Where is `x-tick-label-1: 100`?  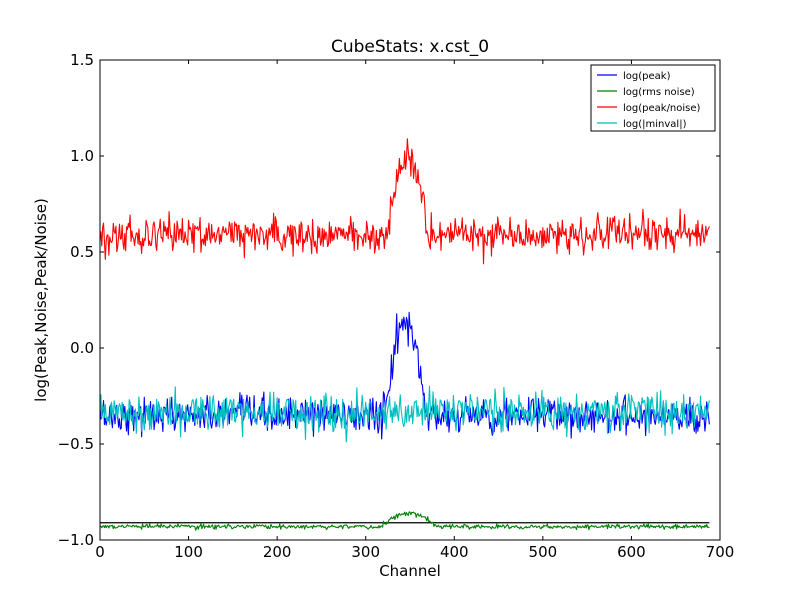 x-tick-label-1: 100 is located at coordinates (188, 552).